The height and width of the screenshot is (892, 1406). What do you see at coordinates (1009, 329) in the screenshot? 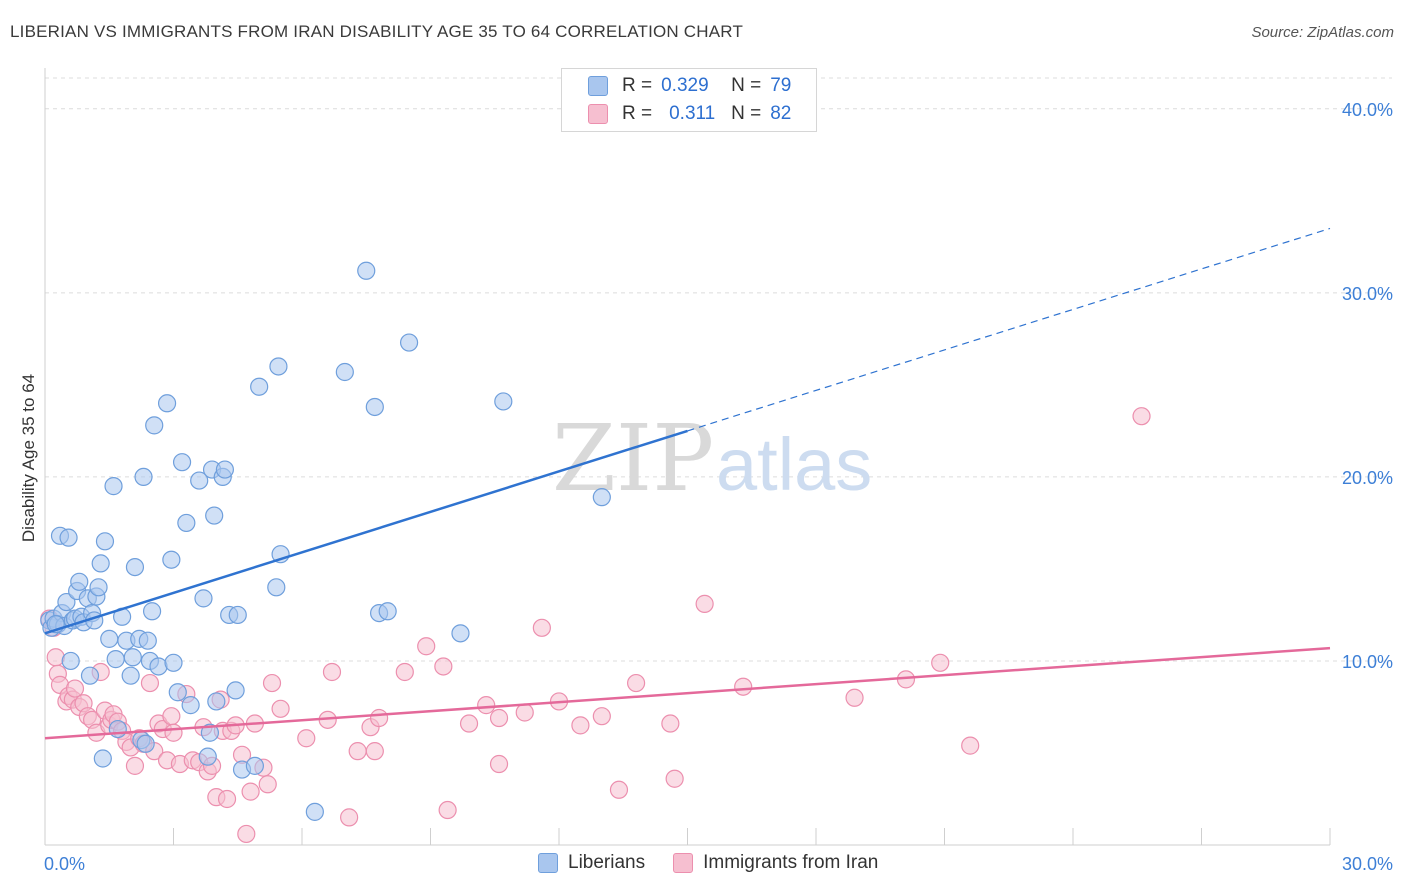
I see `trendline-liberians-extrapolated` at bounding box center [1009, 329].